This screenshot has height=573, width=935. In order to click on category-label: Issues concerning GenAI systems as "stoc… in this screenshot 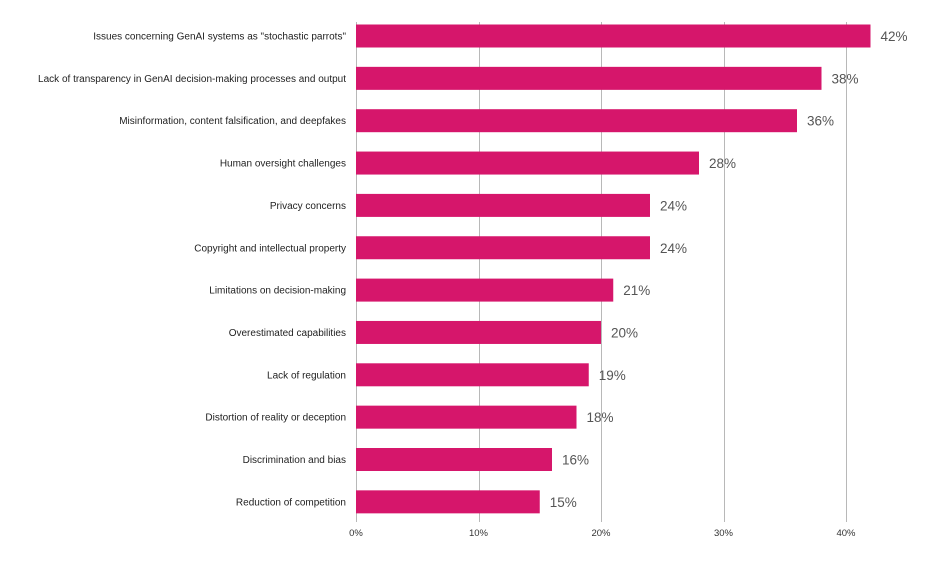, I will do `click(219, 37)`.